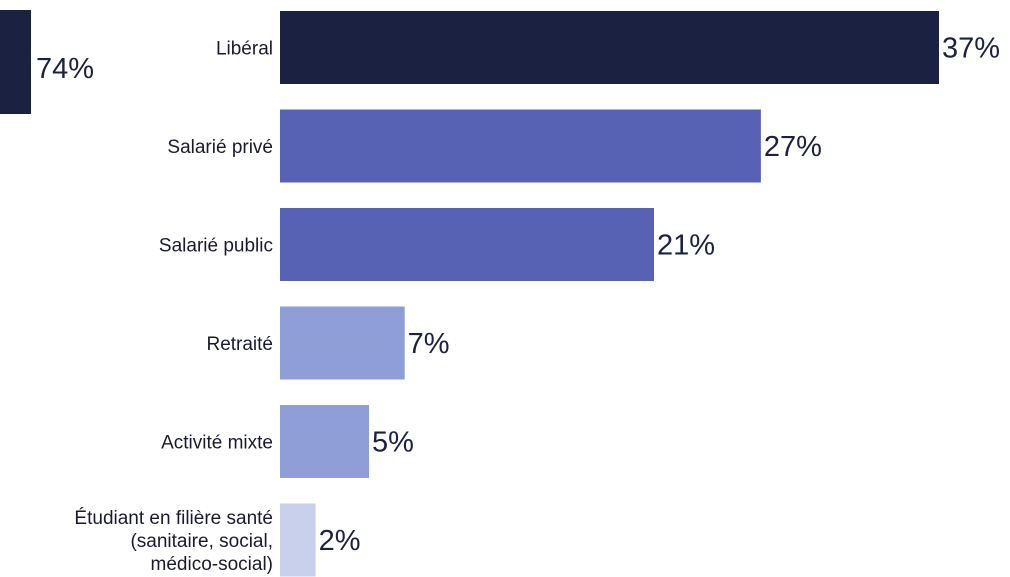  Describe the element at coordinates (220, 147) in the screenshot. I see `category-label: Salarié privé` at that location.